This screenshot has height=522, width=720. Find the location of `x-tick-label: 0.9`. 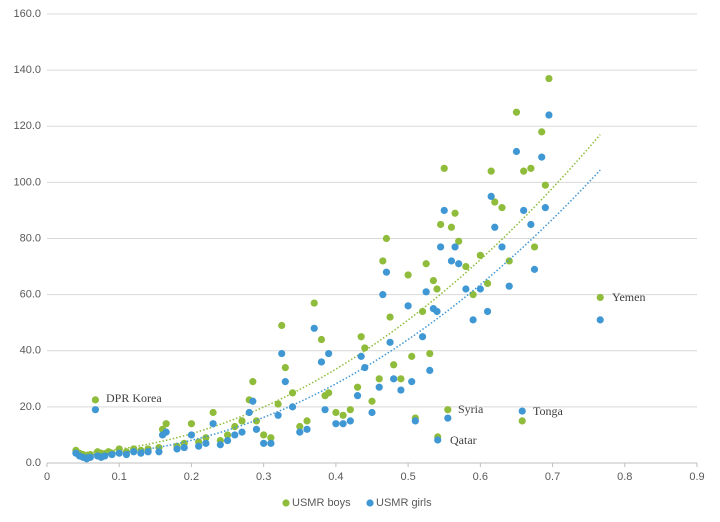

x-tick-label: 0.9 is located at coordinates (696, 477).